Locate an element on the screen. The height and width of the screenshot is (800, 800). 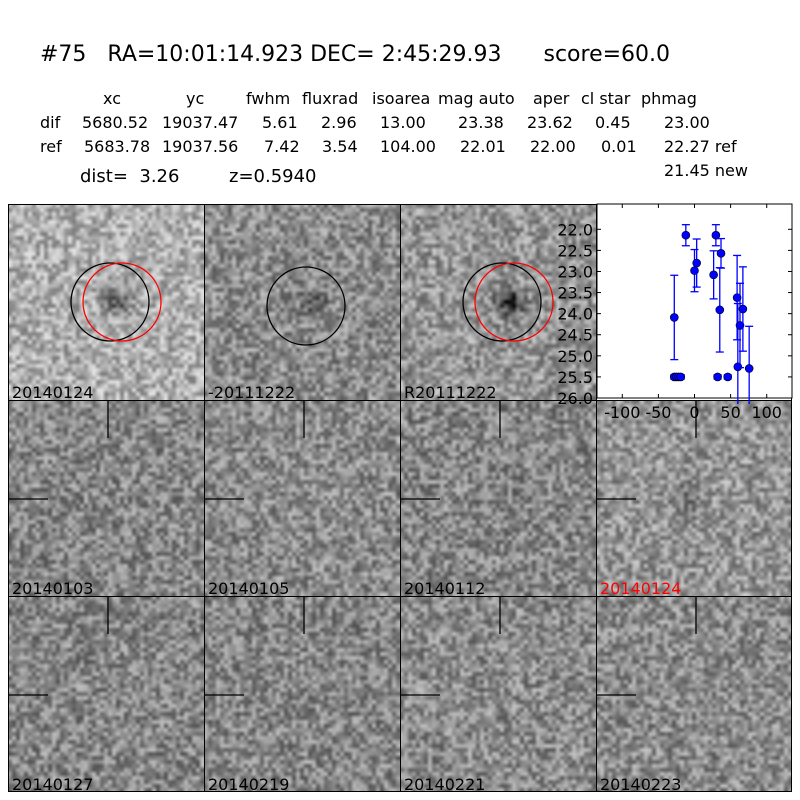
stamp-date-label: 20140127 is located at coordinates (53, 783).